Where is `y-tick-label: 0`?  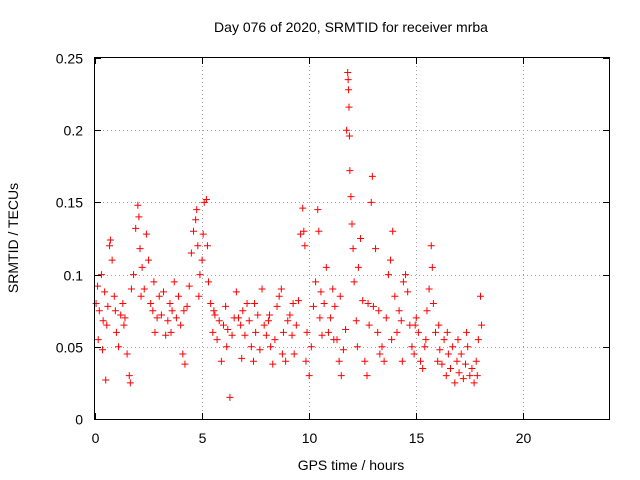 y-tick-label: 0 is located at coordinates (79, 420).